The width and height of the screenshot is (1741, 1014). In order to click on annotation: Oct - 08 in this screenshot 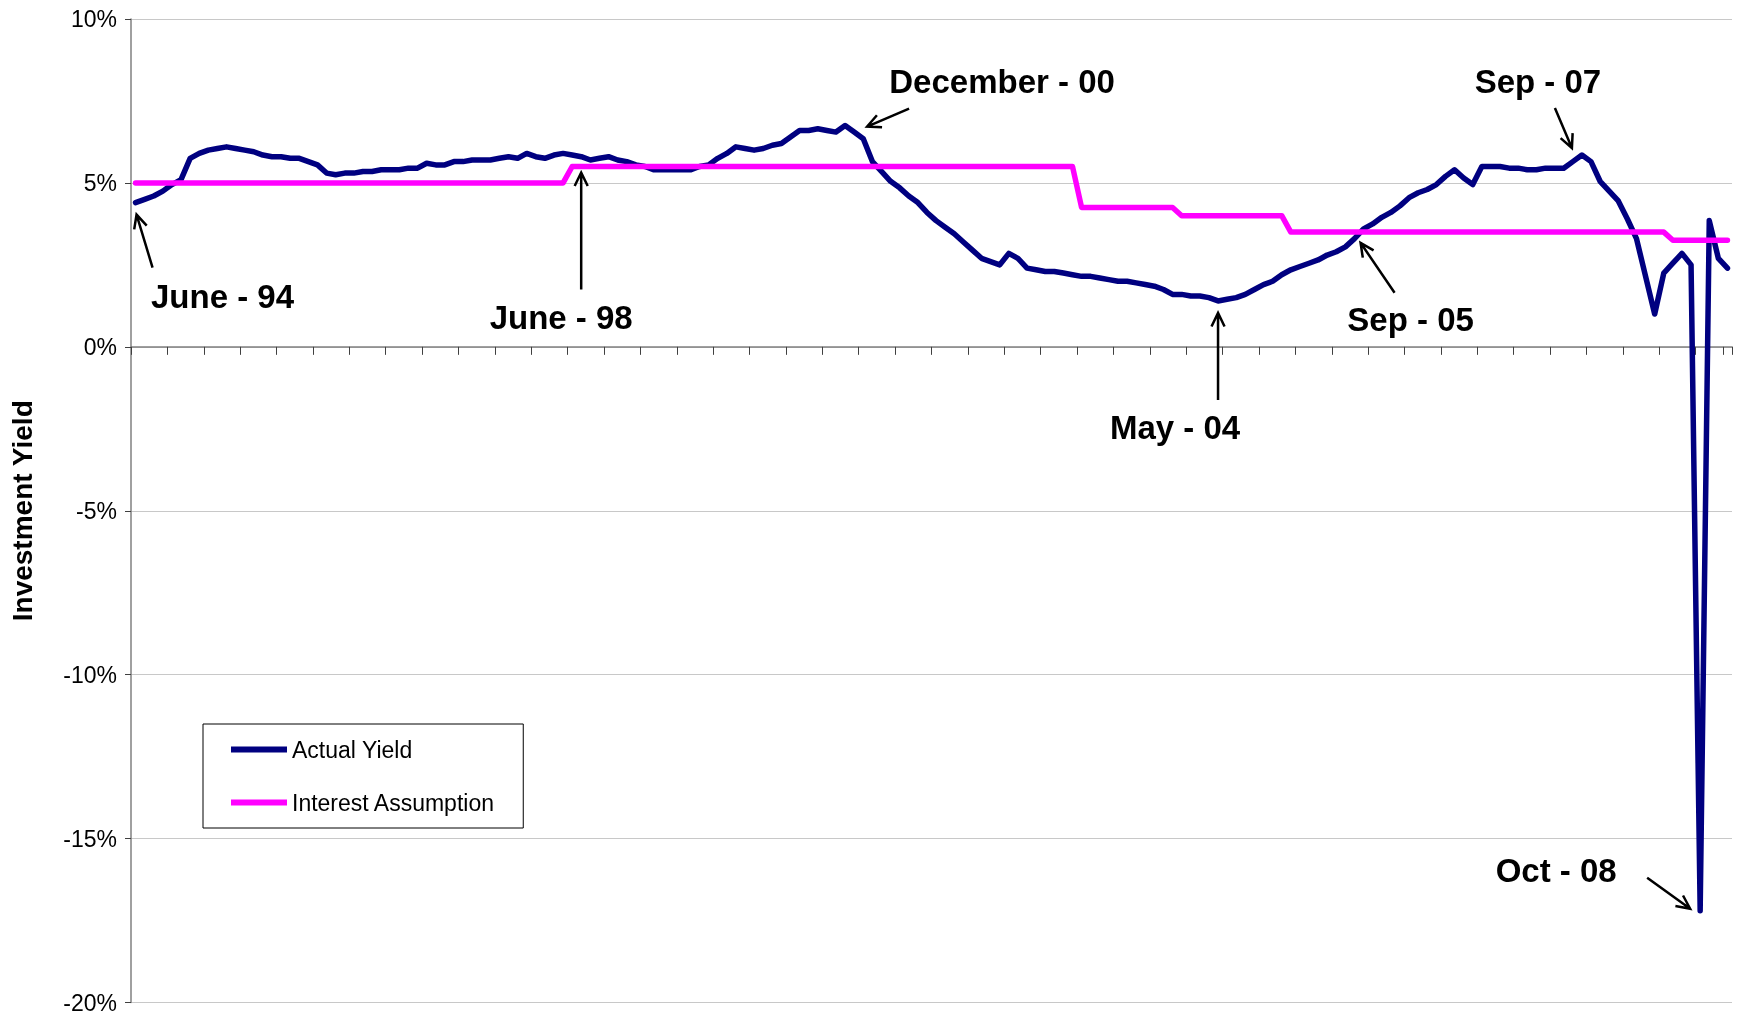, I will do `click(1556, 871)`.